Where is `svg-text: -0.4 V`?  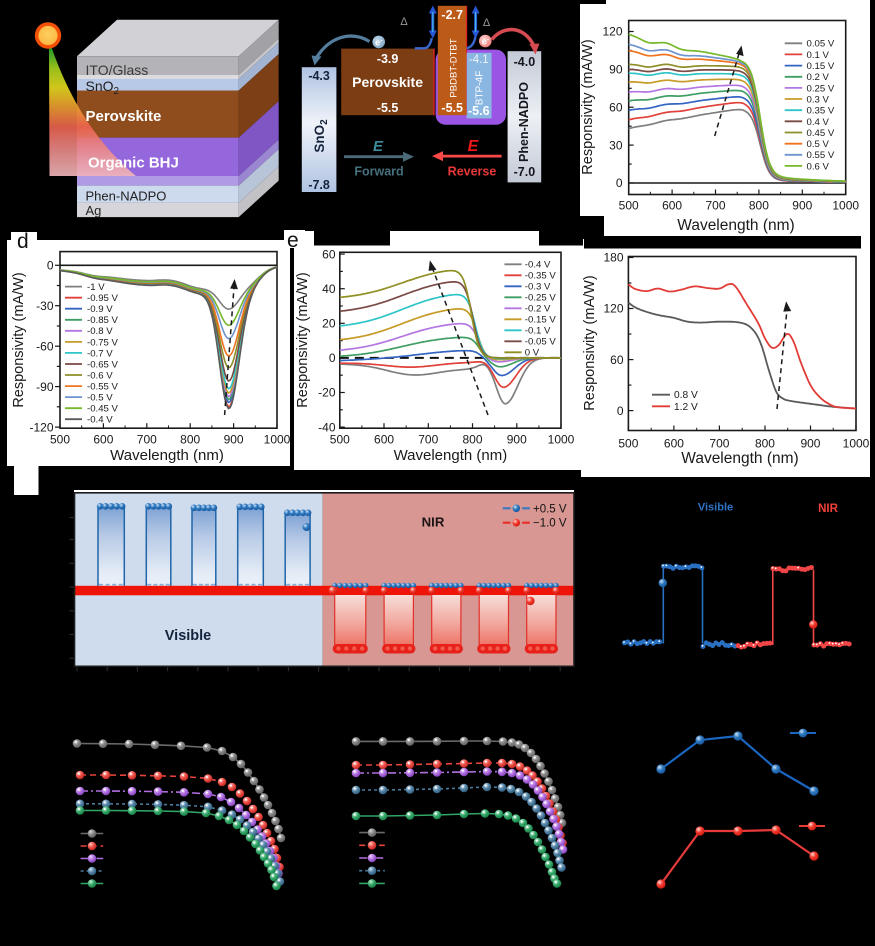 svg-text: -0.4 V is located at coordinates (100, 420).